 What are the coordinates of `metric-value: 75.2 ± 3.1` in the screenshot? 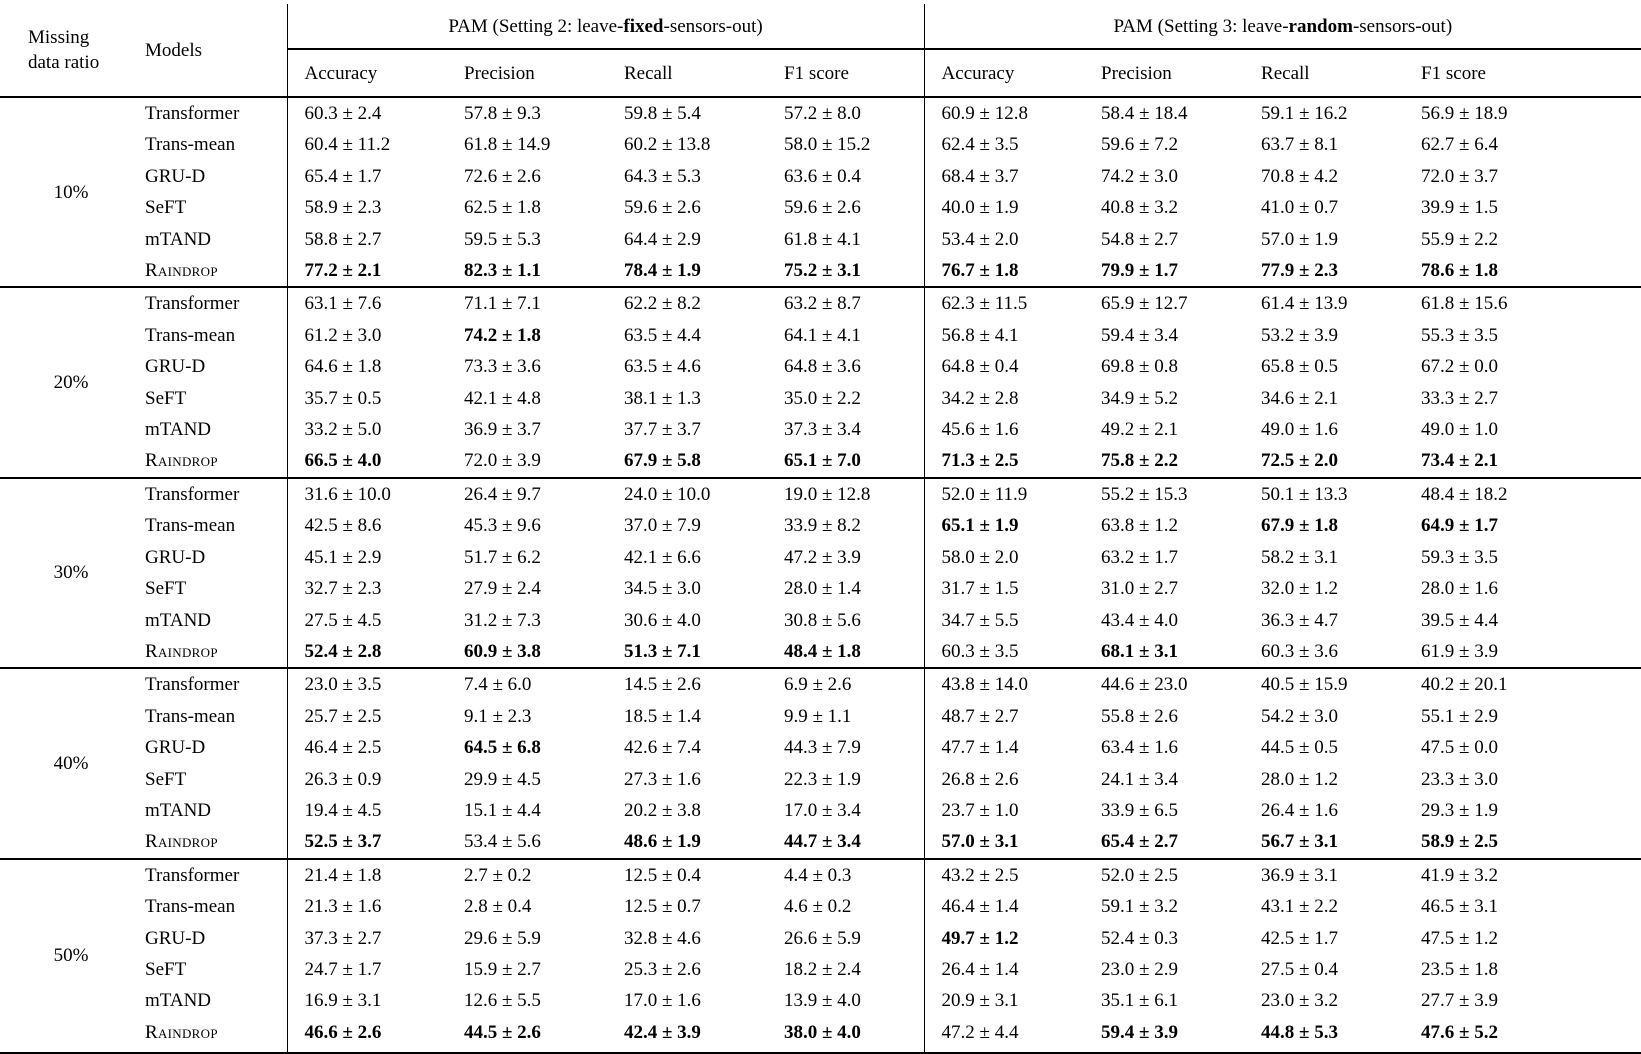 It's located at (822, 271).